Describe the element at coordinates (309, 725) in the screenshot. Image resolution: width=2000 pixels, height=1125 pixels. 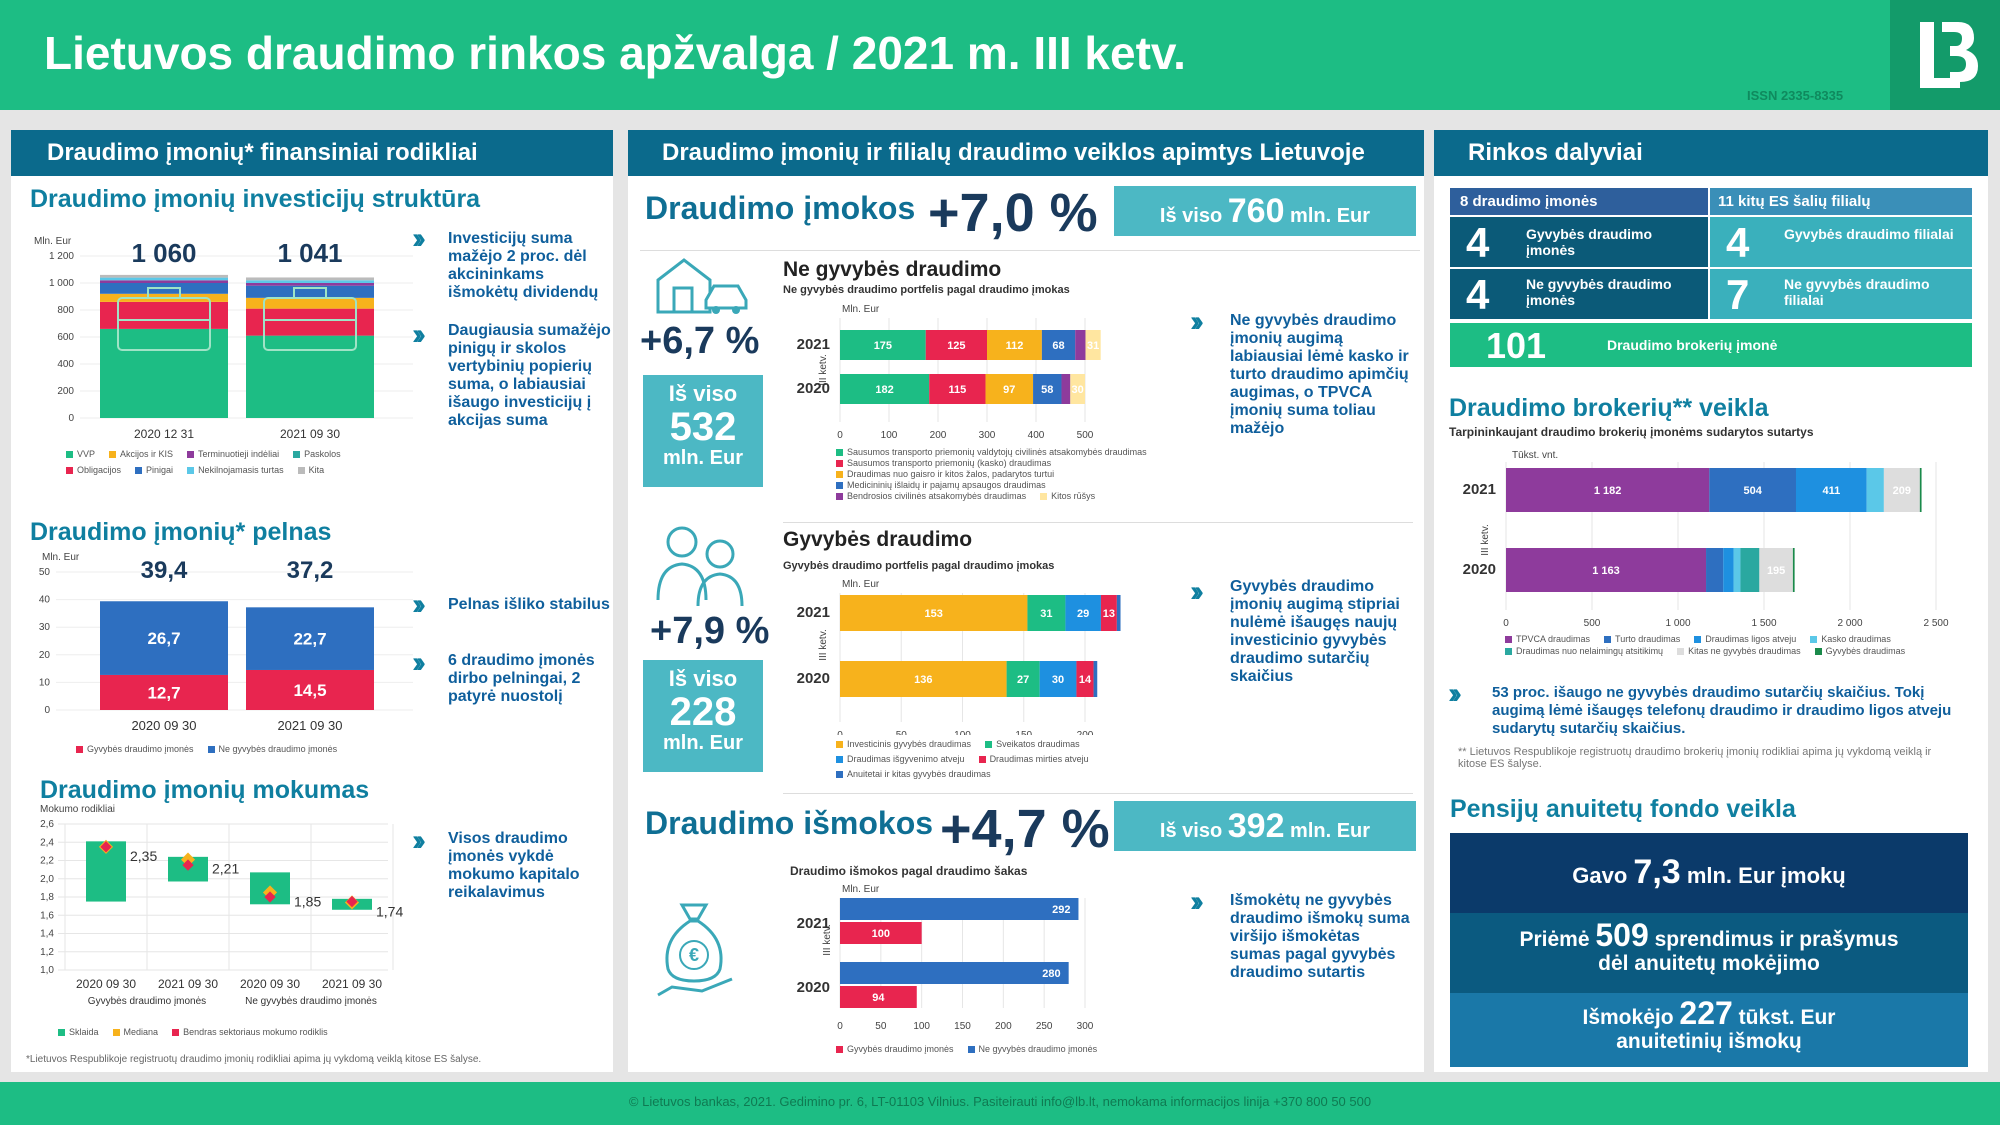
I see `x-tick-label: 2021 09 30` at that location.